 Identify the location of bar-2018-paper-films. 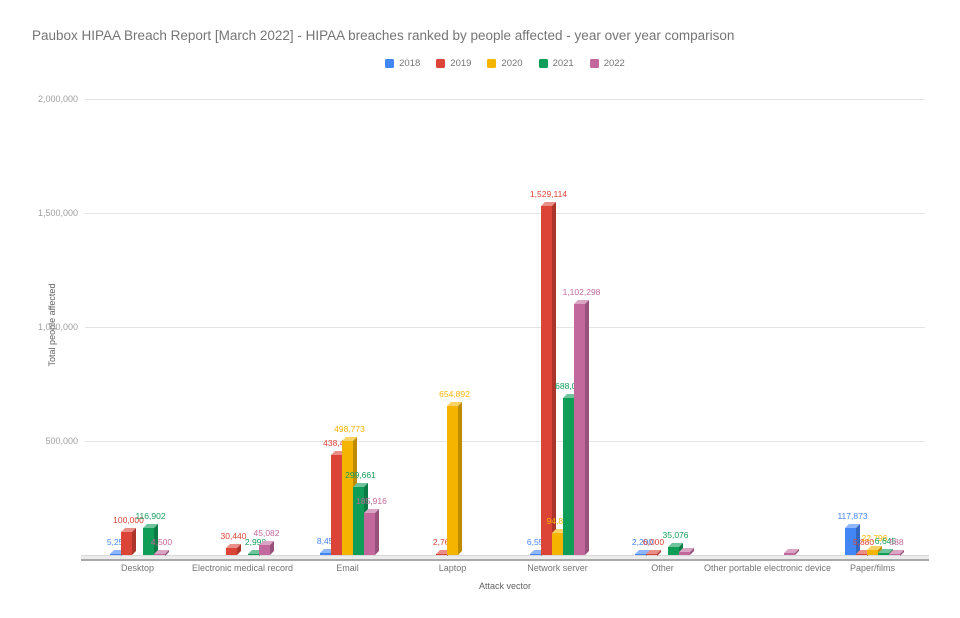
(852, 539).